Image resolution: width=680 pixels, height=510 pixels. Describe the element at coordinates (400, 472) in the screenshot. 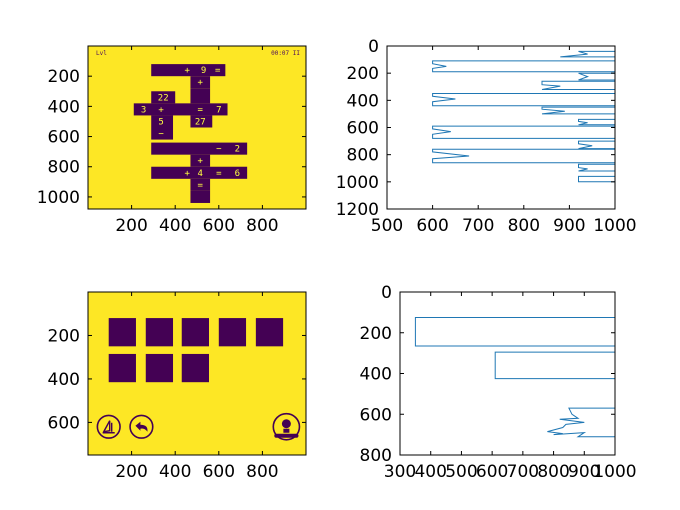

I see `x-tick-label: 300` at that location.